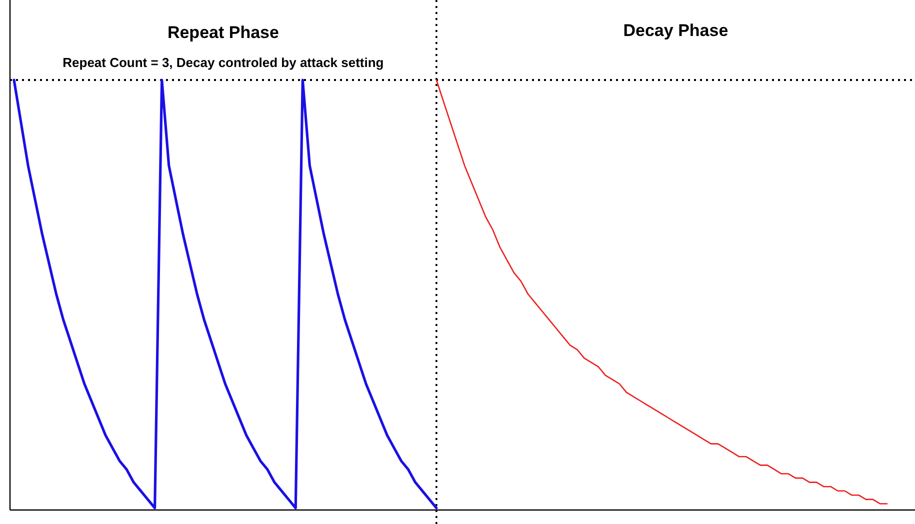 This screenshot has width=915, height=524. Describe the element at coordinates (675, 30) in the screenshot. I see `text: Decay Phase` at that location.